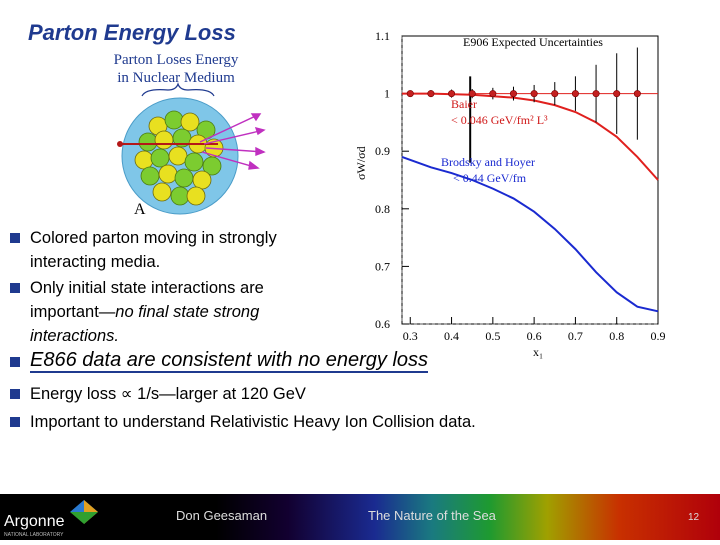 Image resolution: width=720 pixels, height=545 pixels. What do you see at coordinates (530, 234) in the screenshot?
I see `series-line-brodsky-hoyer` at bounding box center [530, 234].